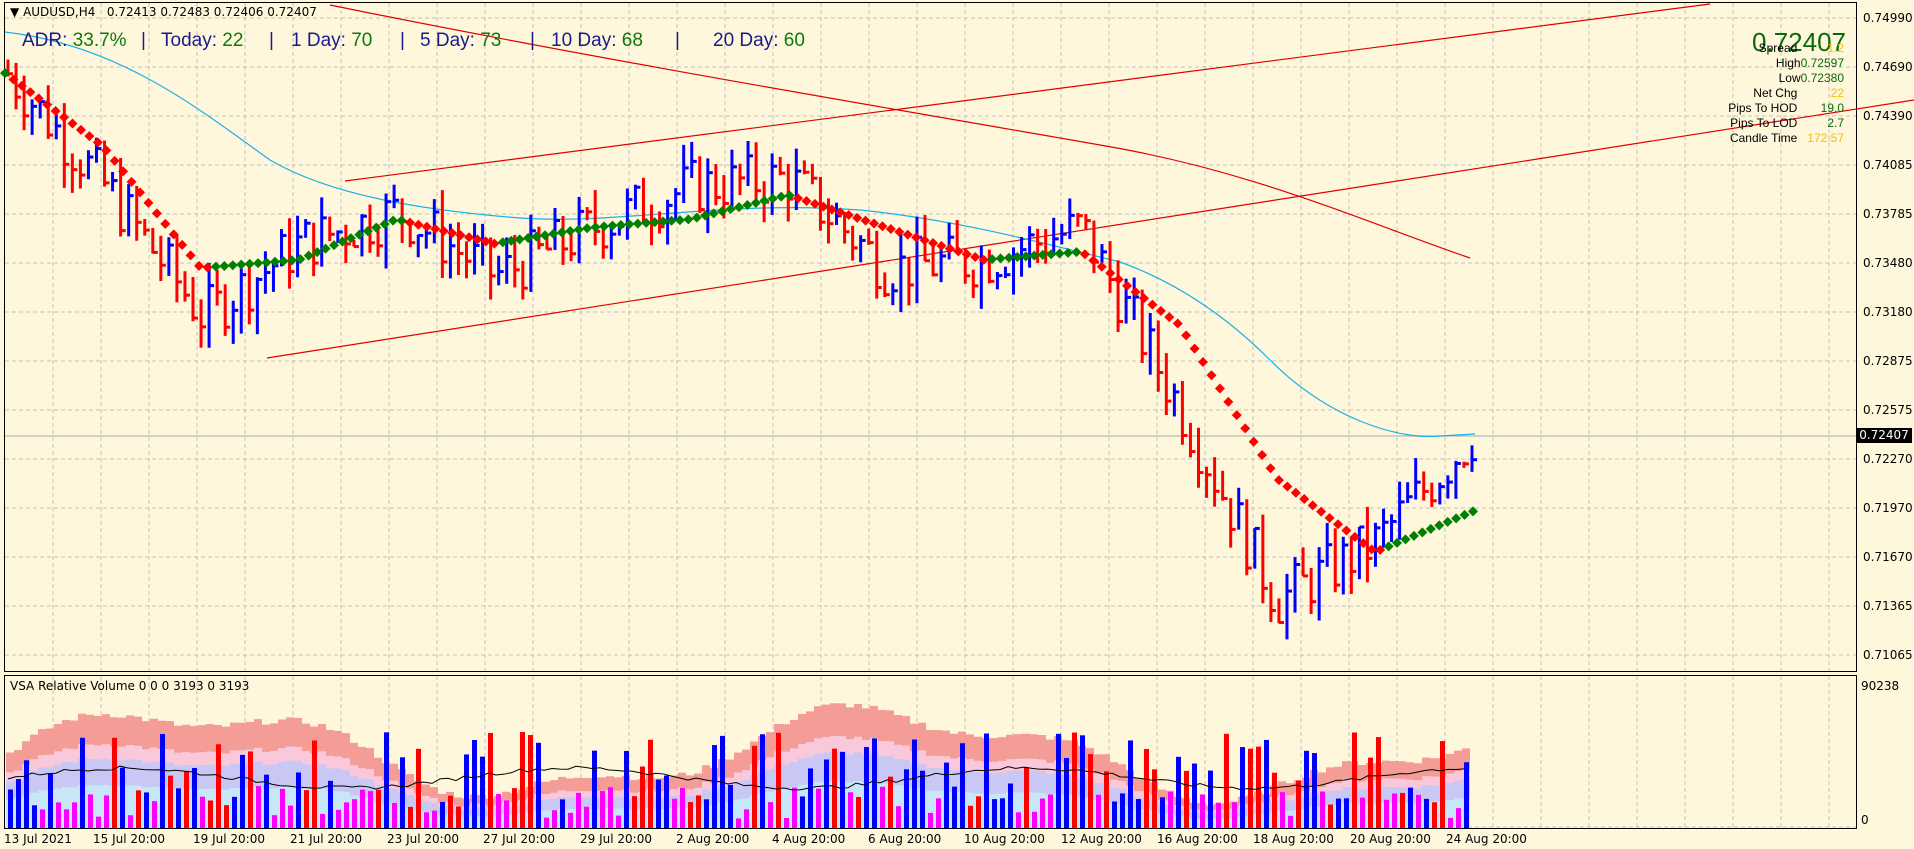  What do you see at coordinates (1888, 263) in the screenshot?
I see `price-tick: 0.73480` at bounding box center [1888, 263].